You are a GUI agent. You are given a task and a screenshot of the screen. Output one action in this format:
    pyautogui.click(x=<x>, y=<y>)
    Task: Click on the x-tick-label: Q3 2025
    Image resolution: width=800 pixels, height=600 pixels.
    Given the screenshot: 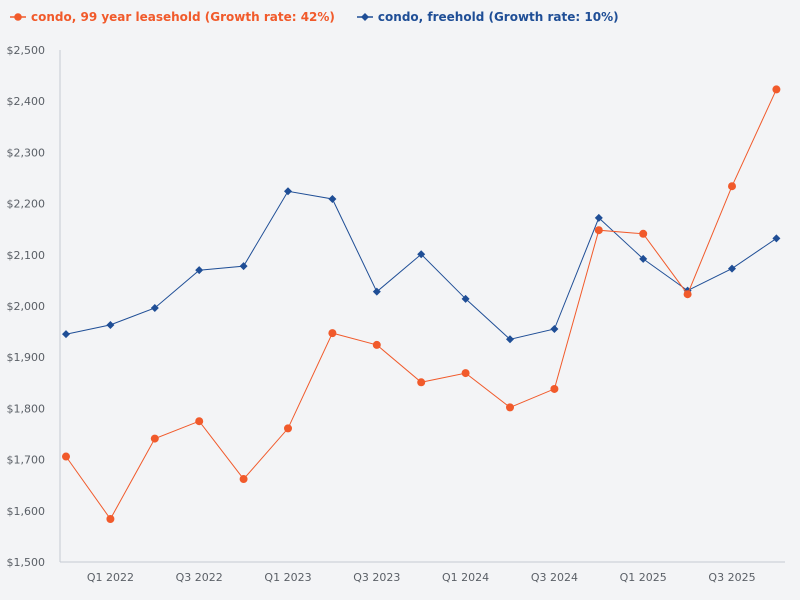 What is the action you would take?
    pyautogui.click(x=731, y=577)
    